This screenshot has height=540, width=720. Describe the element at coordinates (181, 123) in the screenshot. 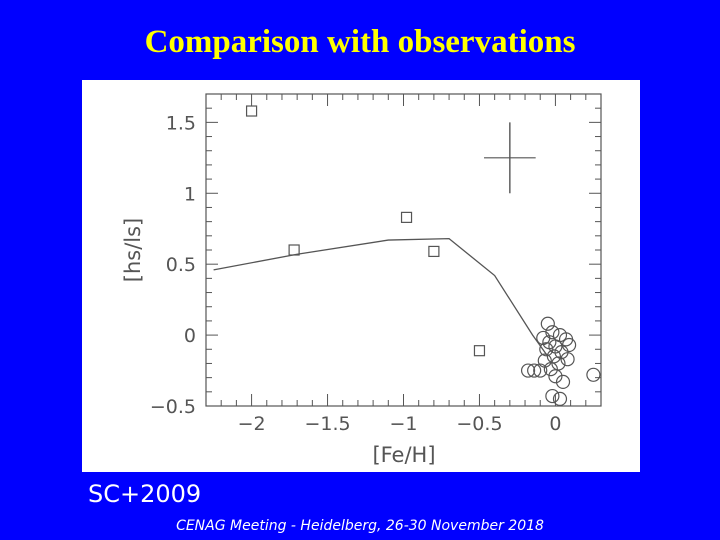

I see `y-tick-label: 1.5` at that location.